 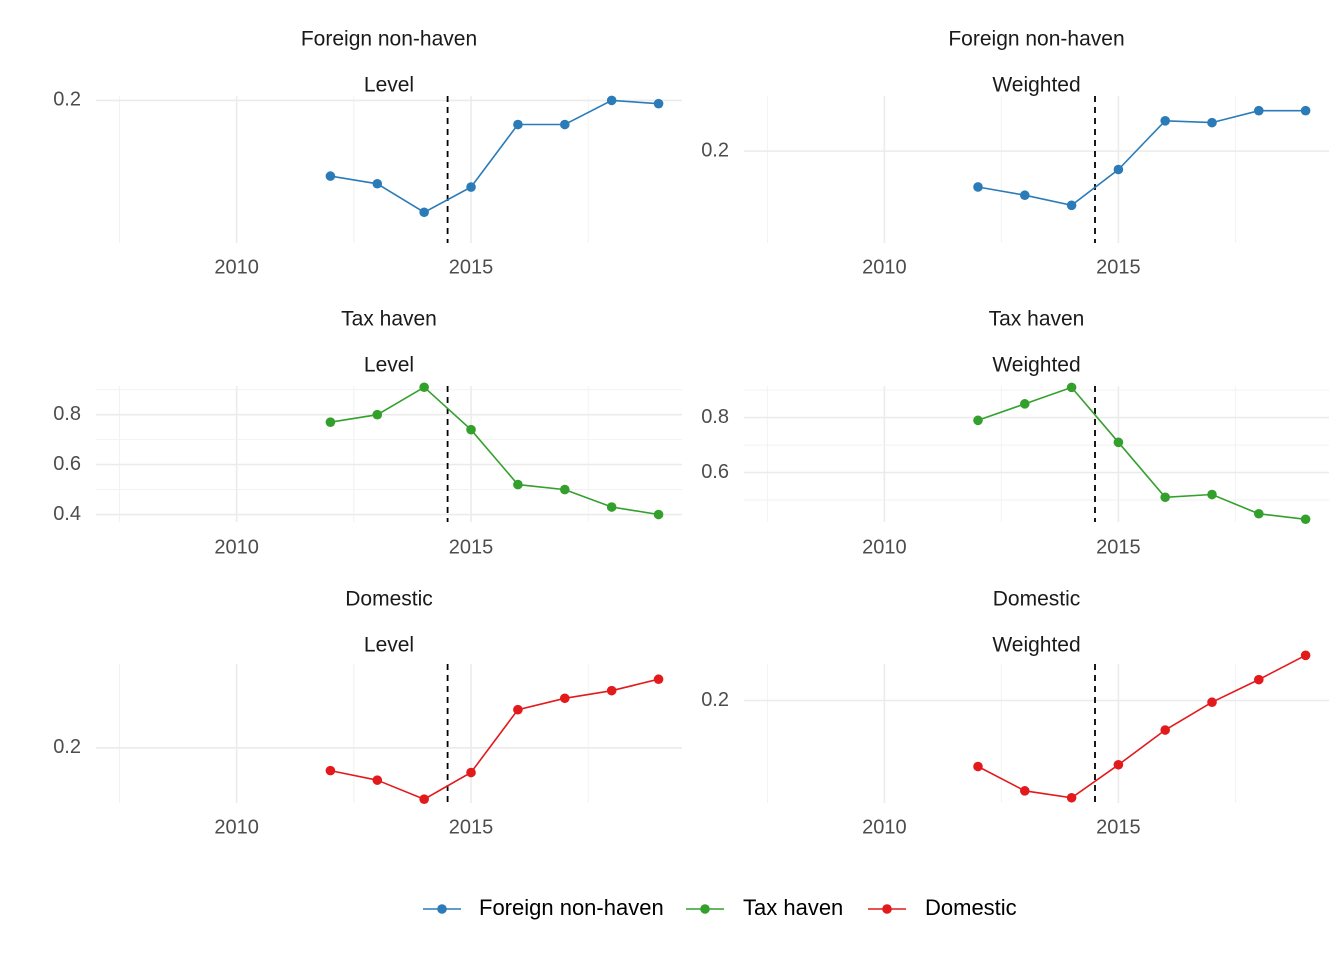 I want to click on panel-3: Tax haven Level 0.4 0.6 0.8 2010 2015, so click(x=367, y=433).